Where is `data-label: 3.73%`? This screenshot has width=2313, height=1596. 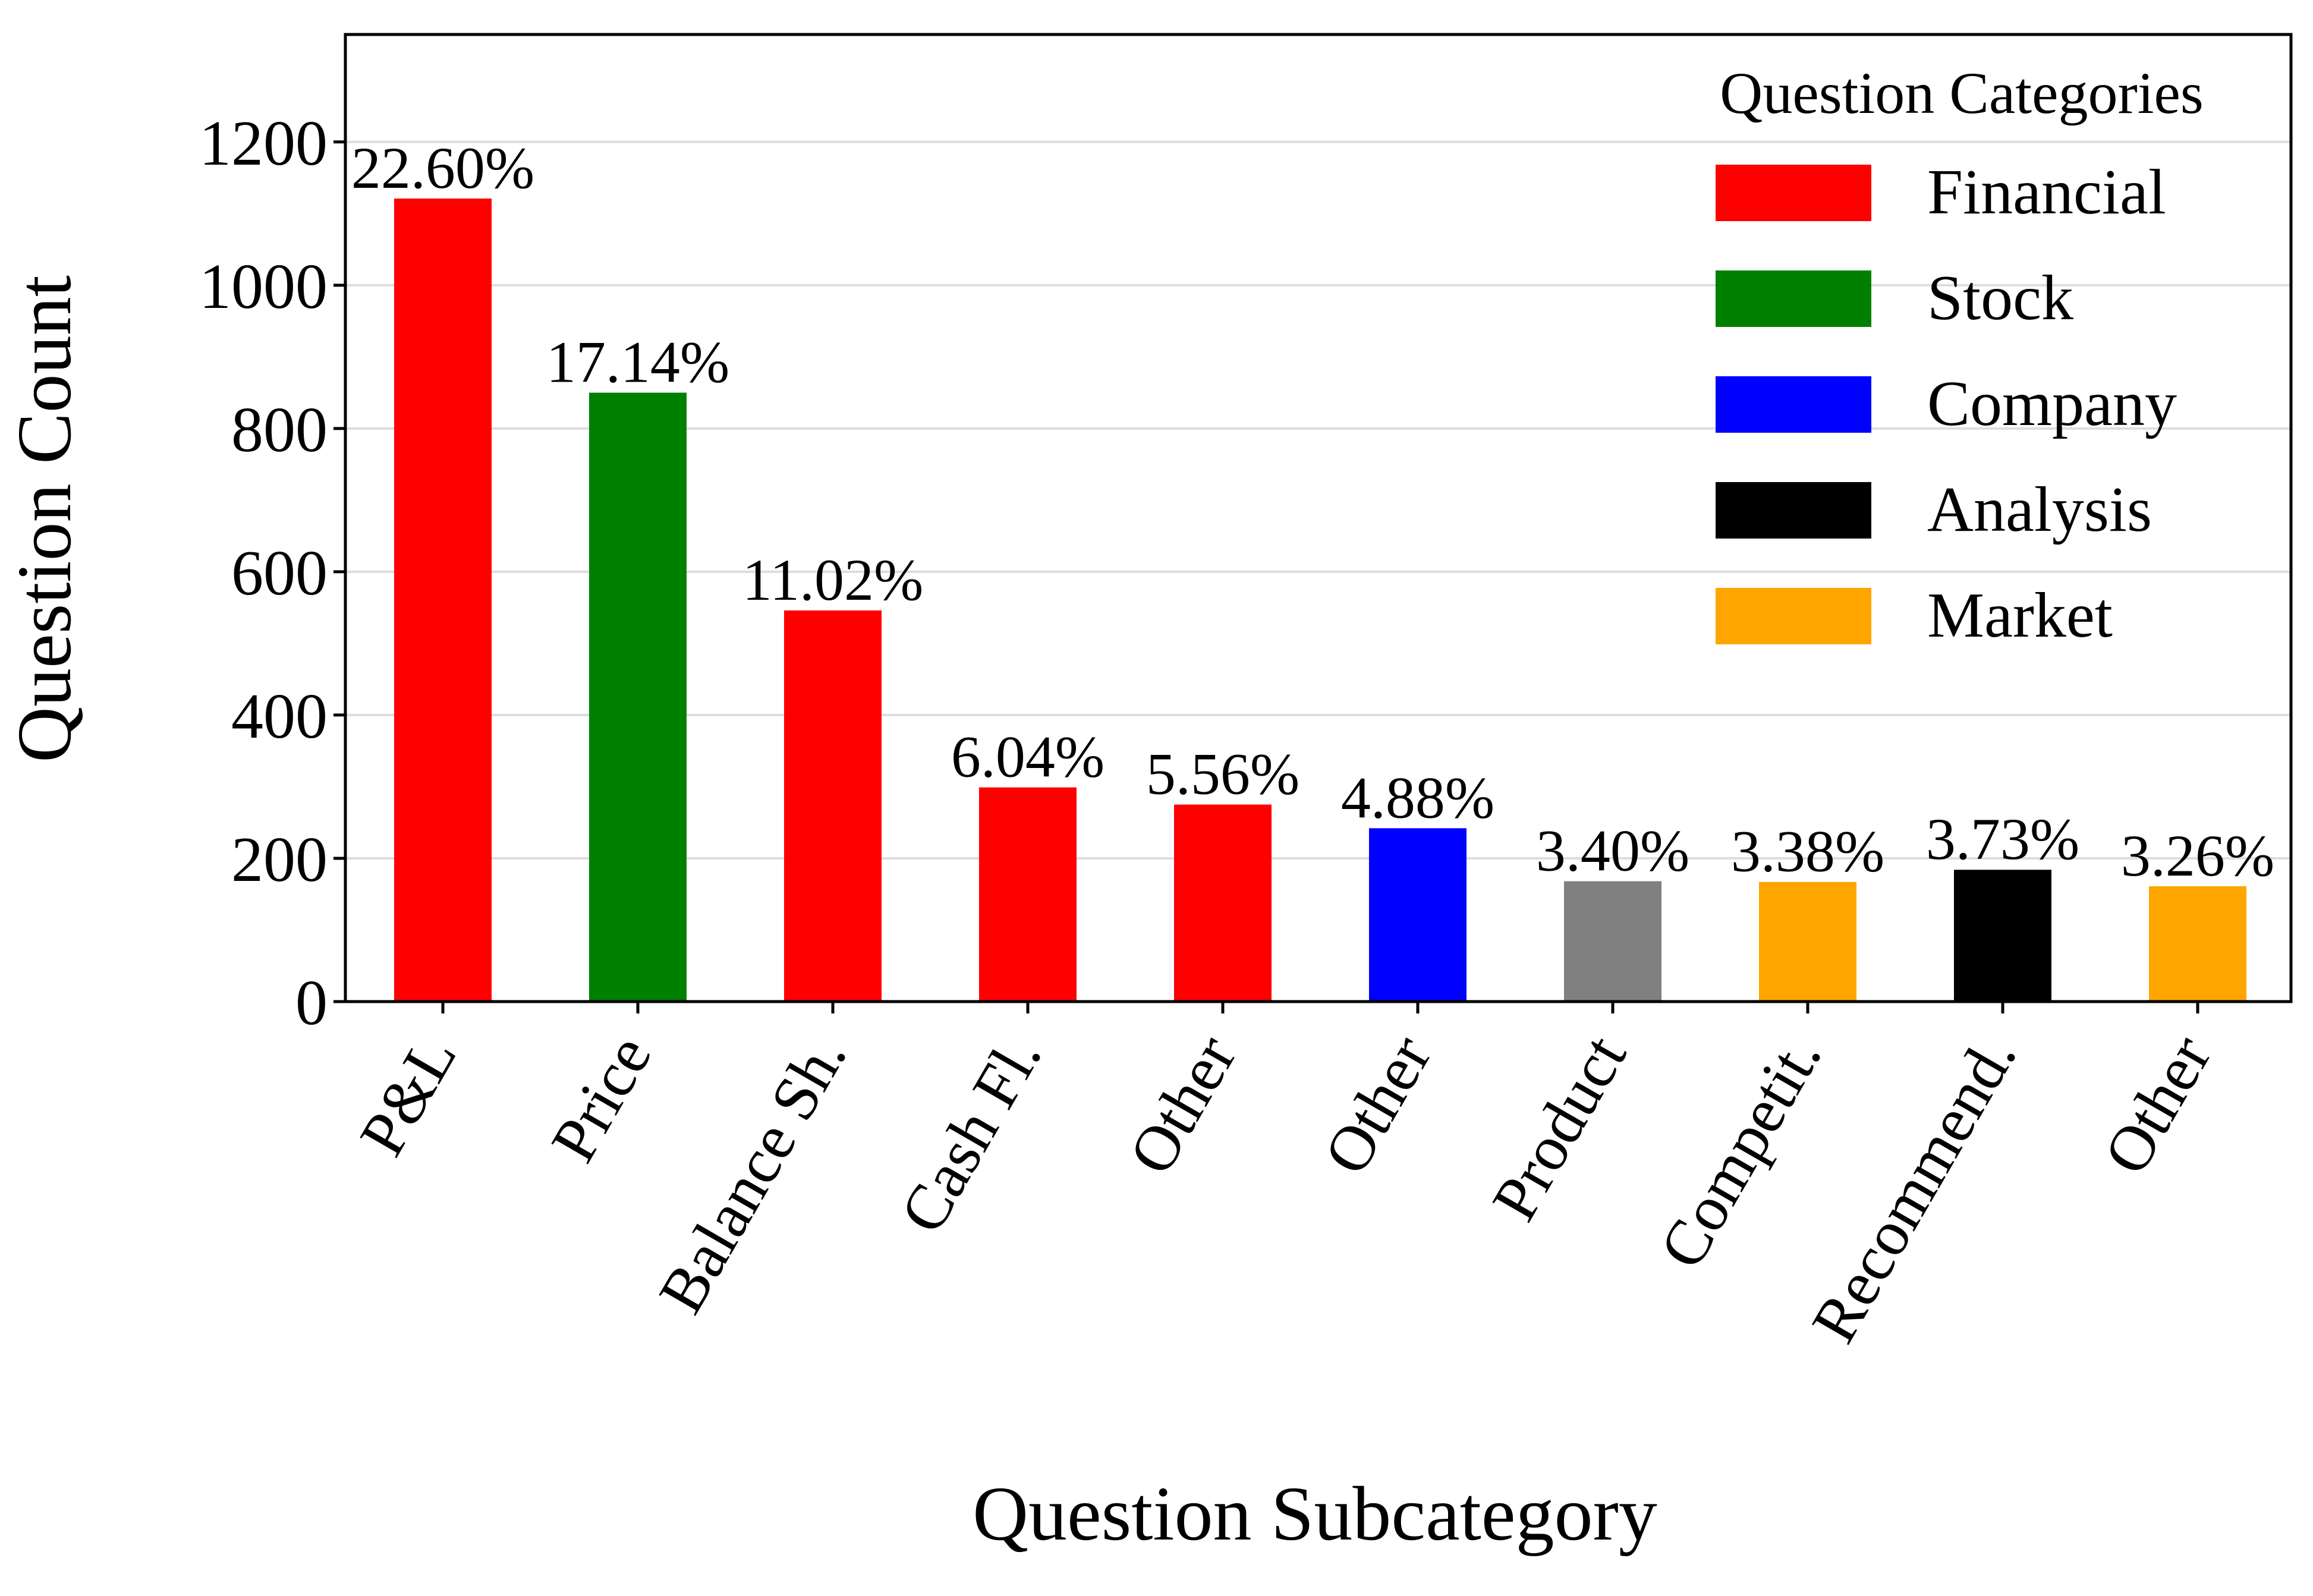
data-label: 3.73% is located at coordinates (2002, 839).